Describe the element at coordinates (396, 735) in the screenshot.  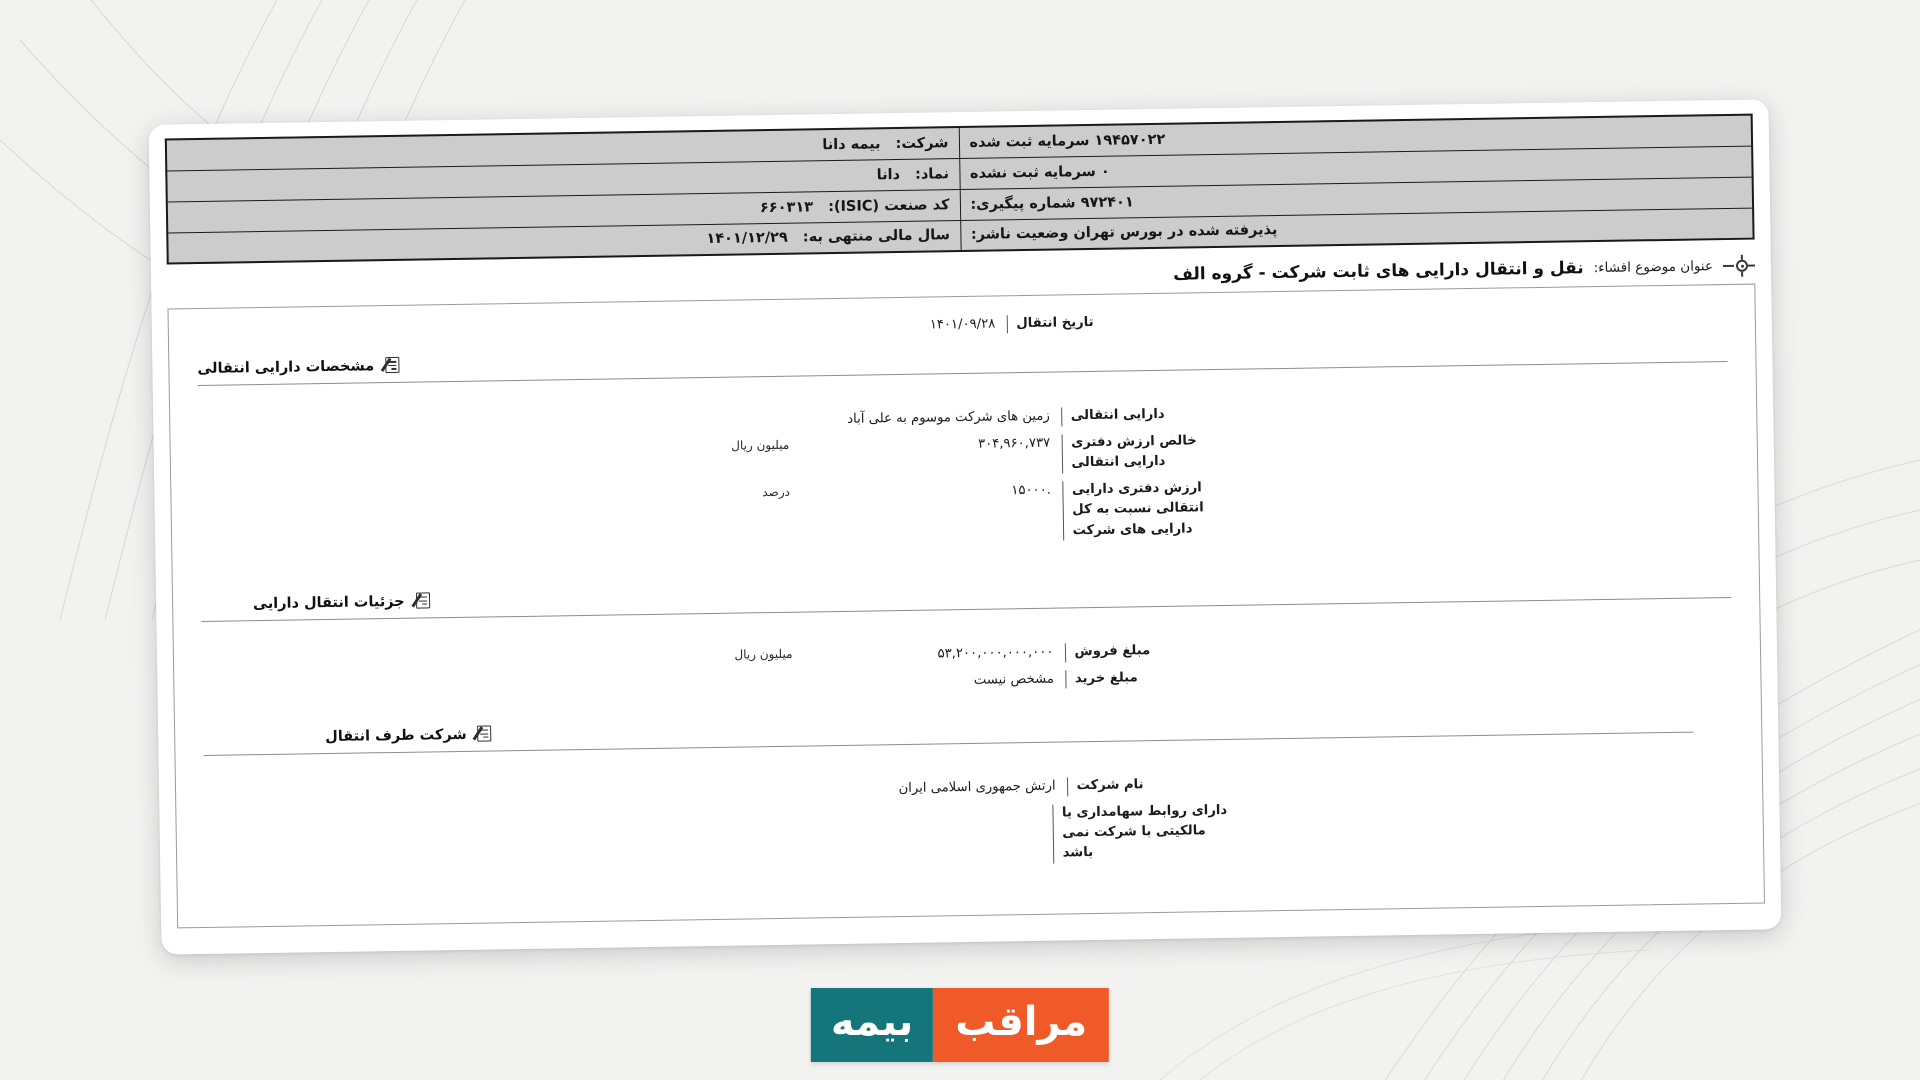
I see `section-title-counterparty: شرکت طرف انتقال` at that location.